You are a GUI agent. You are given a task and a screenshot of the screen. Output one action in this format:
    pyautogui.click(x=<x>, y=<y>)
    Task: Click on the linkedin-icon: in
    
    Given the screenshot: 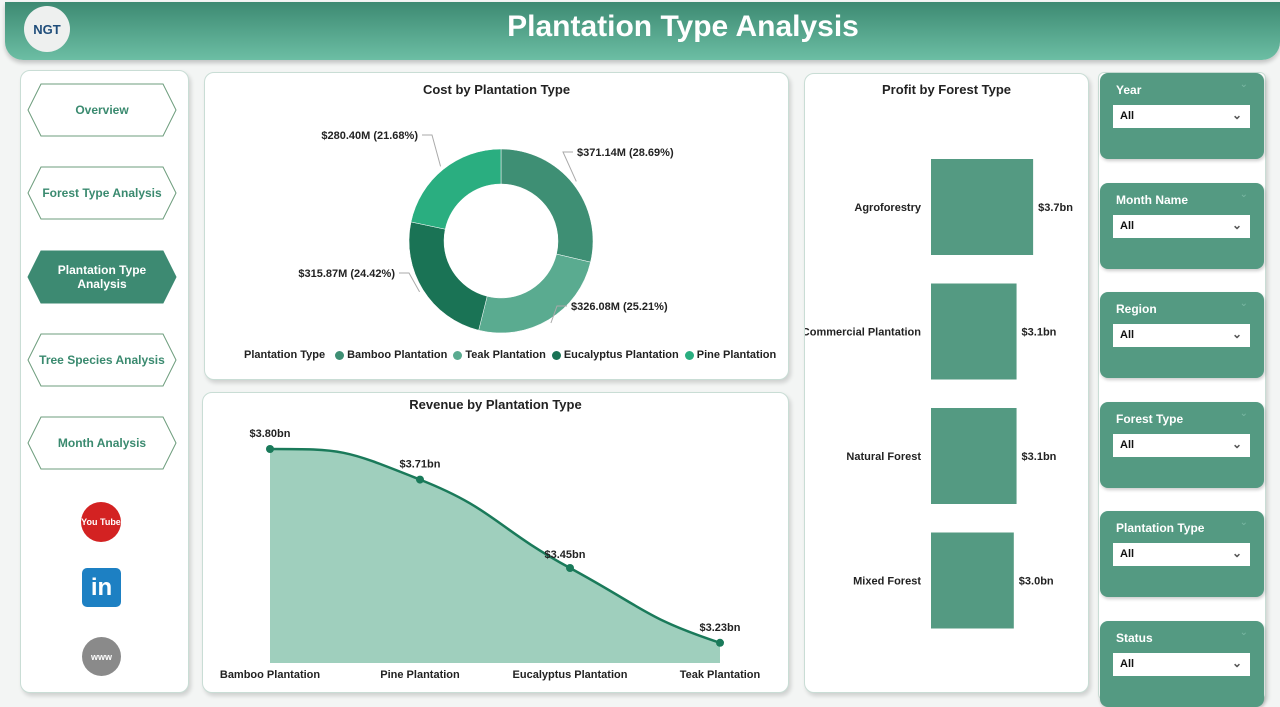 What is the action you would take?
    pyautogui.click(x=101, y=587)
    